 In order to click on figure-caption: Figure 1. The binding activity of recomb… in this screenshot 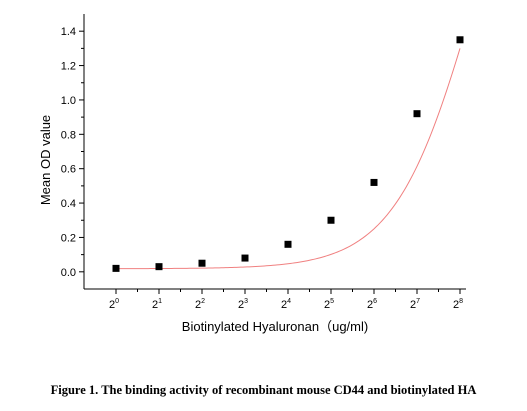, I will do `click(263, 390)`.